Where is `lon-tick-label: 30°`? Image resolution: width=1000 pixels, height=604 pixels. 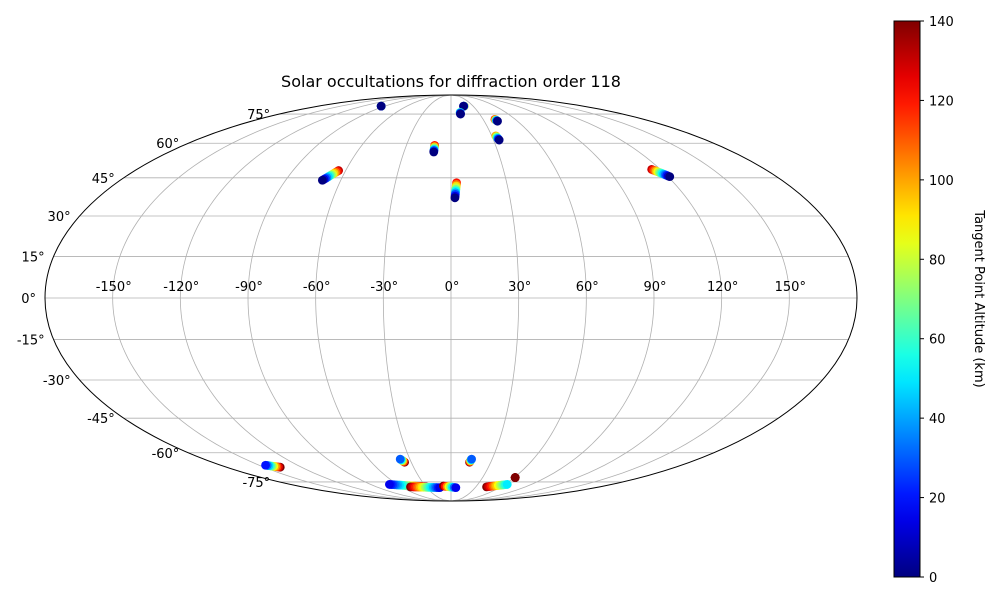
lon-tick-label: 30° is located at coordinates (519, 287).